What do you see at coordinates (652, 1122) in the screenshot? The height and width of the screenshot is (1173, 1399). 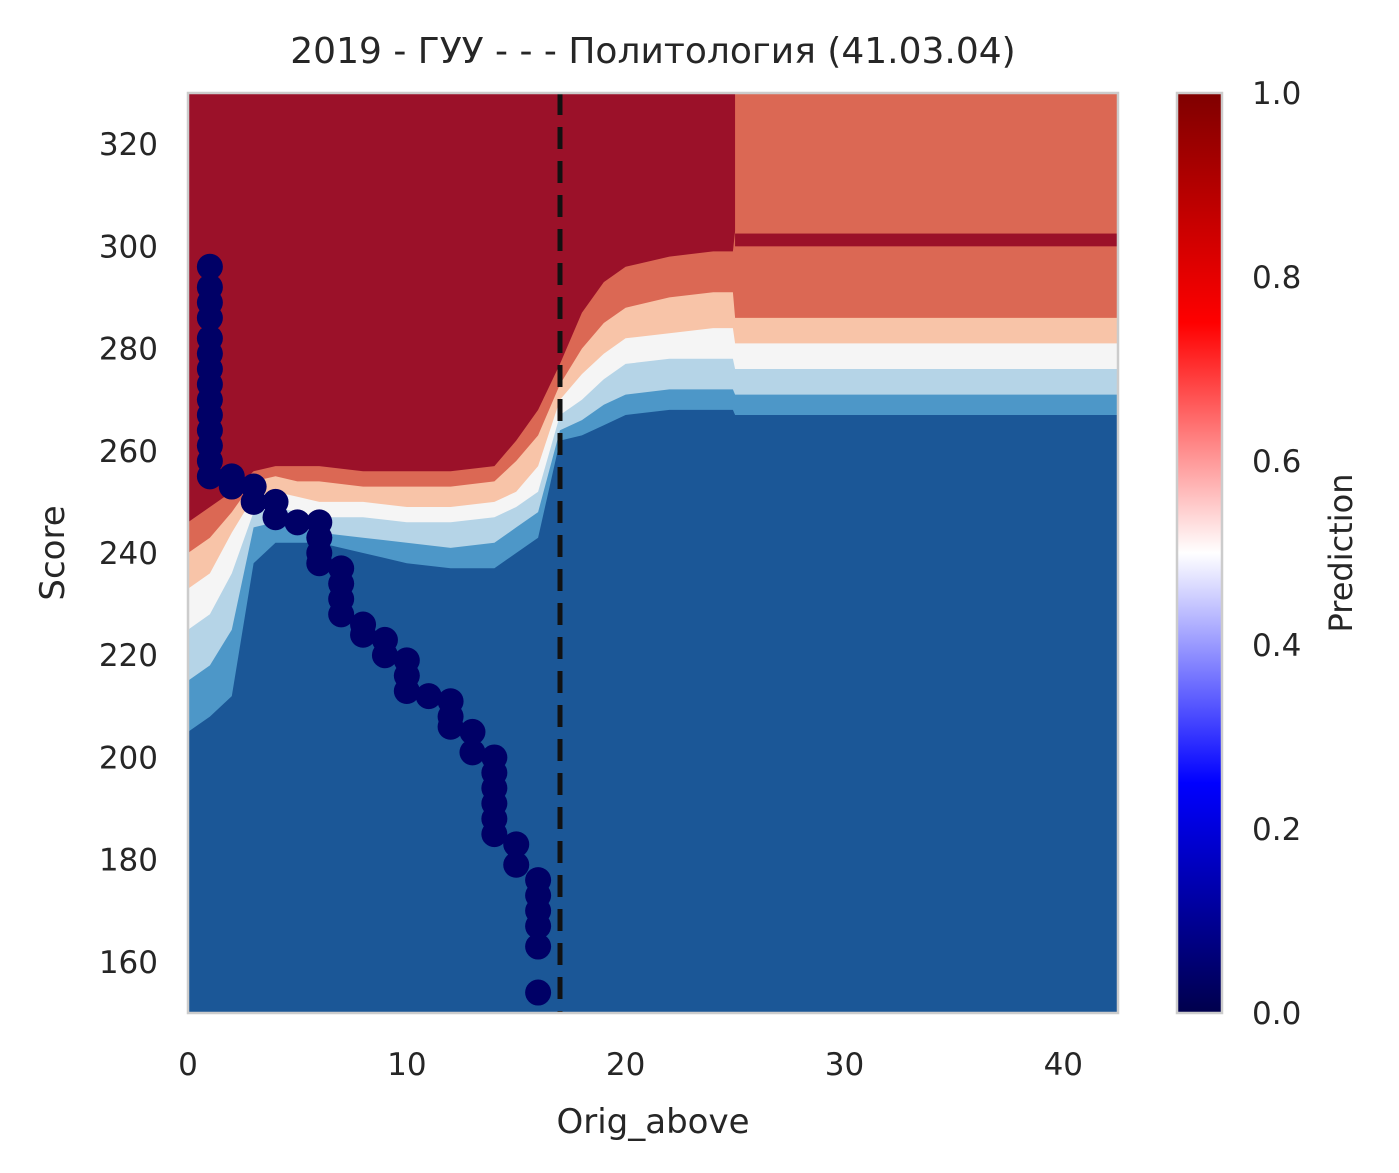 I see `x-axis-label: Orig_above` at bounding box center [652, 1122].